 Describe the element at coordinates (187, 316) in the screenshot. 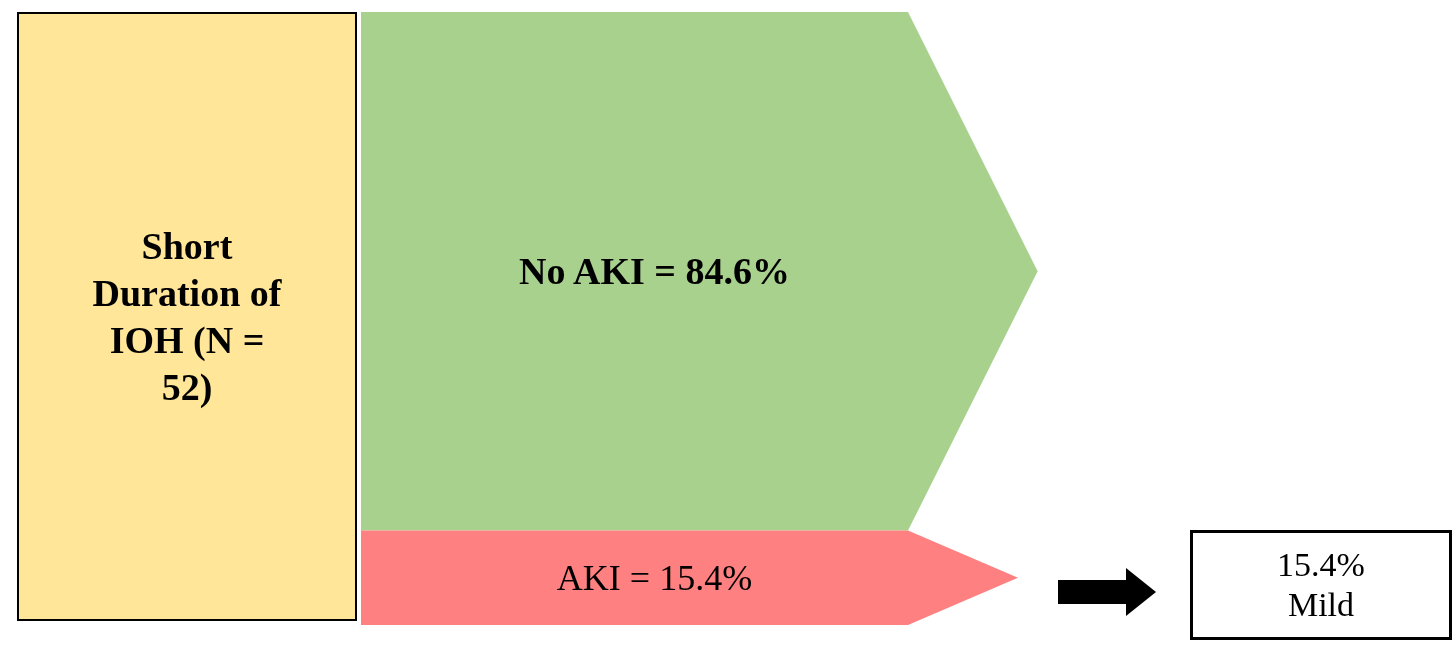

I see `text: Short Duration of IOH (N = 52)` at that location.